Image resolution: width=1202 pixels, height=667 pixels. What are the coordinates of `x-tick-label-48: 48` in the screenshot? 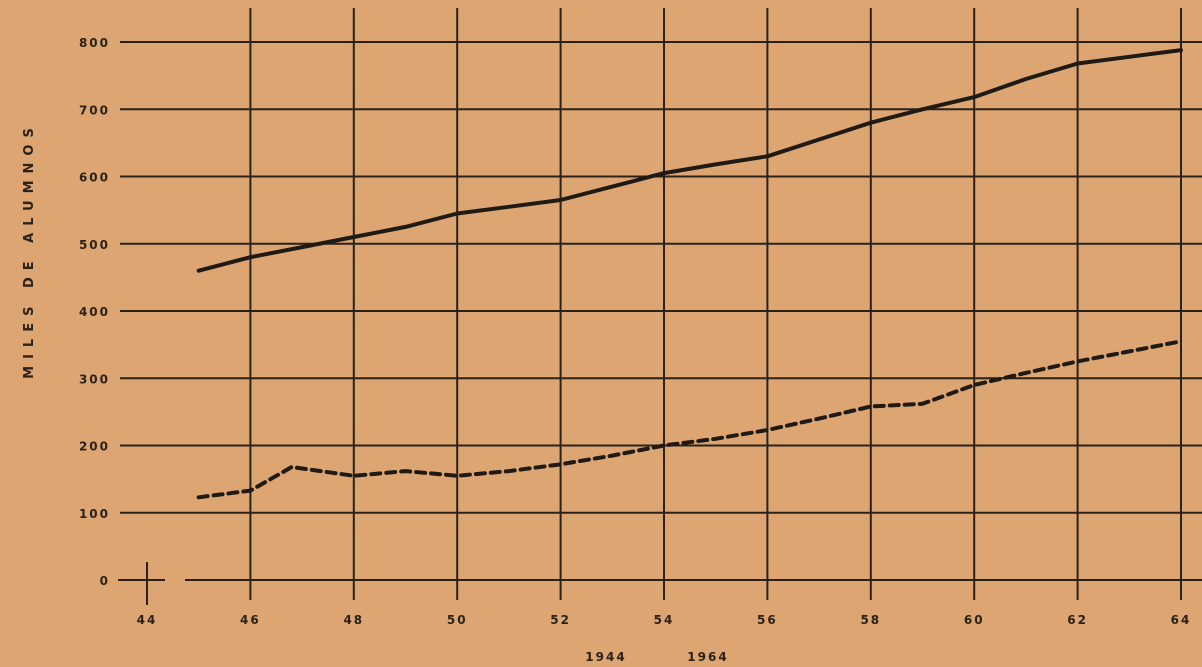 It's located at (353, 620).